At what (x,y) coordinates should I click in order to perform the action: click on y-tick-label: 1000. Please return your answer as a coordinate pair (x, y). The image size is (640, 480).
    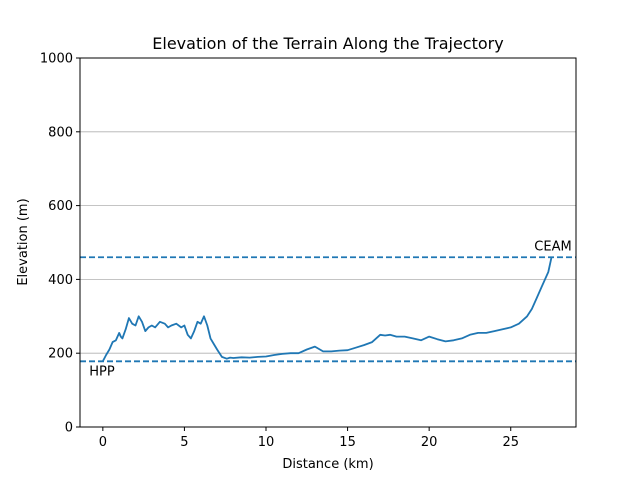
    Looking at the image, I should click on (56, 59).